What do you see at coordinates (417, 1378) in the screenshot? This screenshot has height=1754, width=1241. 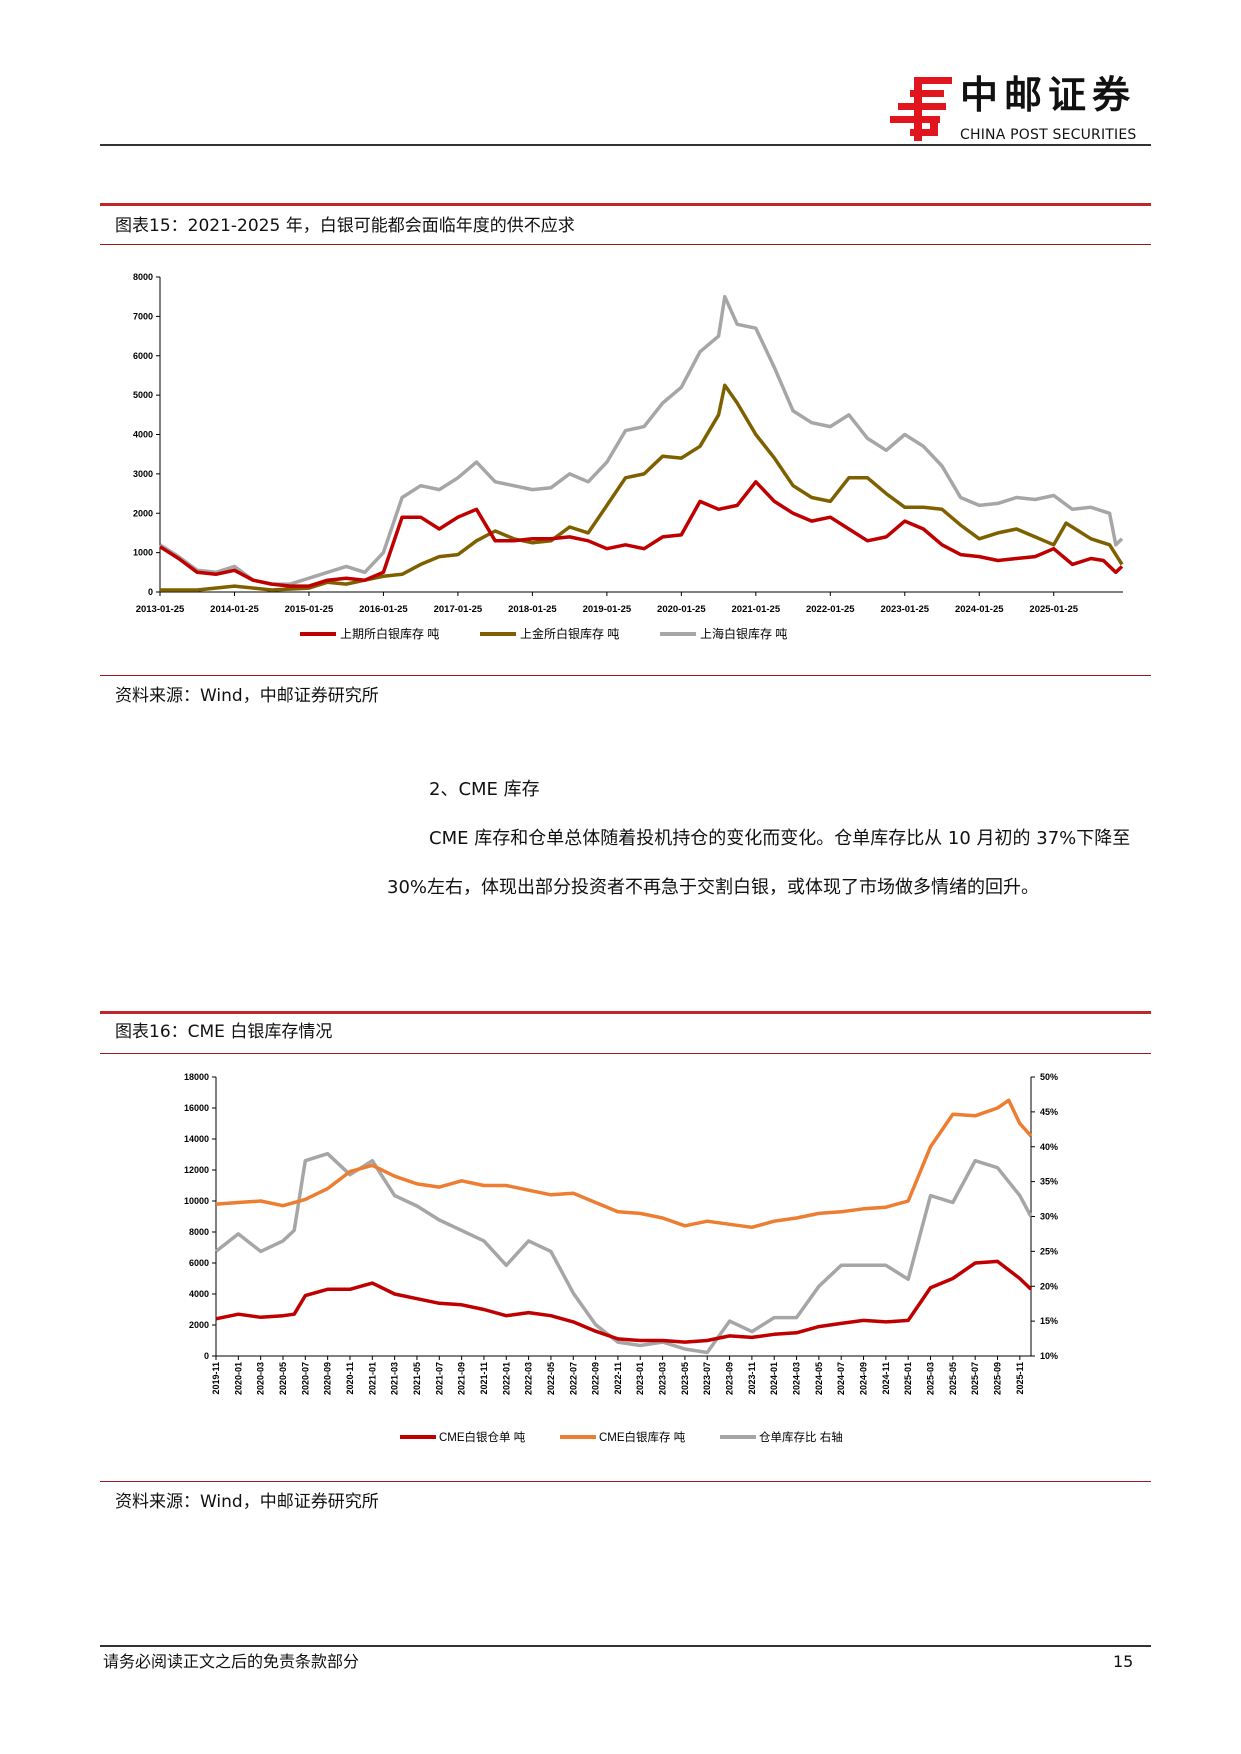 I see `x-tick-label: 2021-05` at bounding box center [417, 1378].